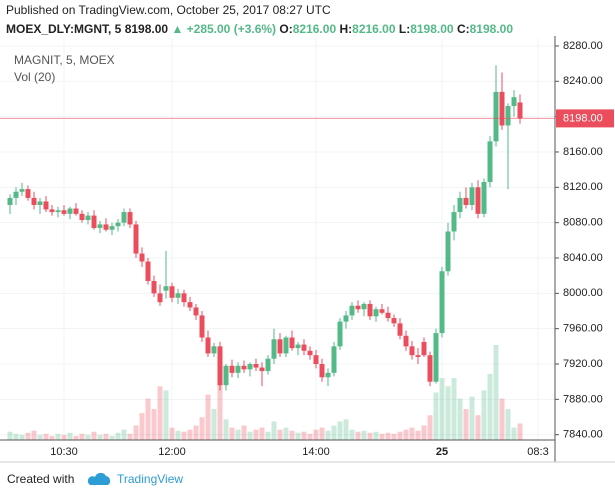  Describe the element at coordinates (583, 187) in the screenshot. I see `y-tick-label: 8120.00` at that location.